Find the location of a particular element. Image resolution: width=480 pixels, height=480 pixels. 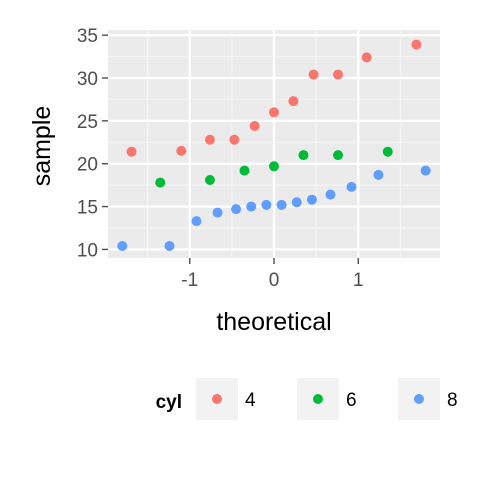

y-axis-title: sample is located at coordinates (42, 146).